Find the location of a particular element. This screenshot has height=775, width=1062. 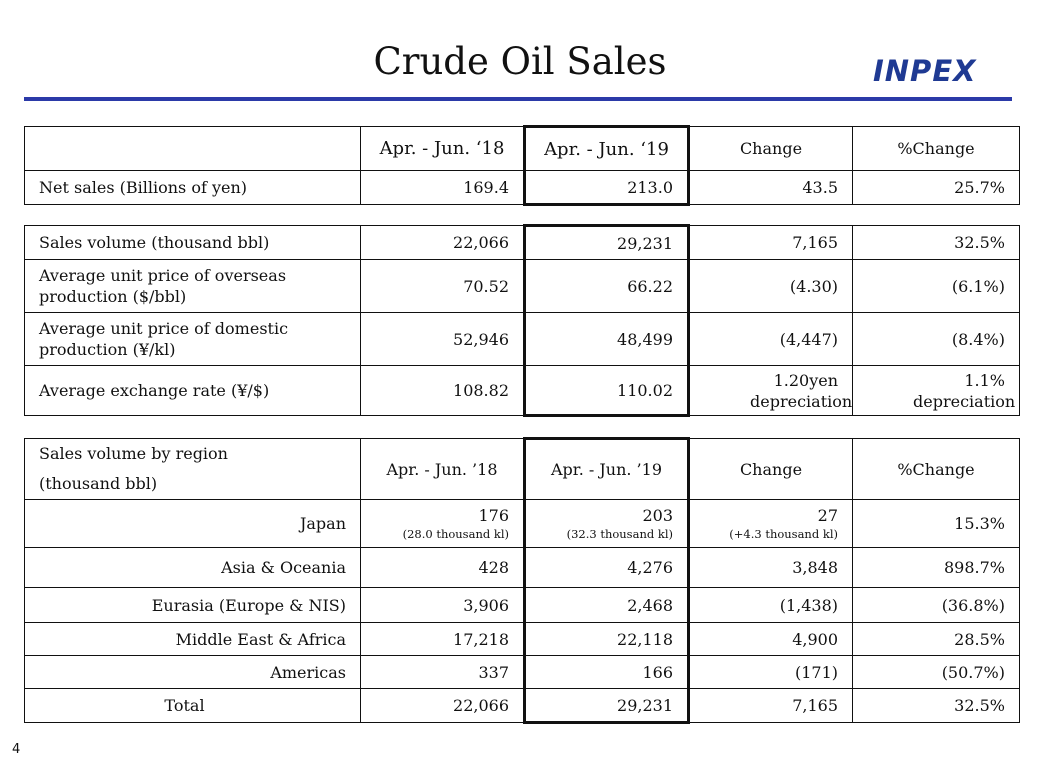

region-header-line2: (thousand bbl) is located at coordinates (98, 483).